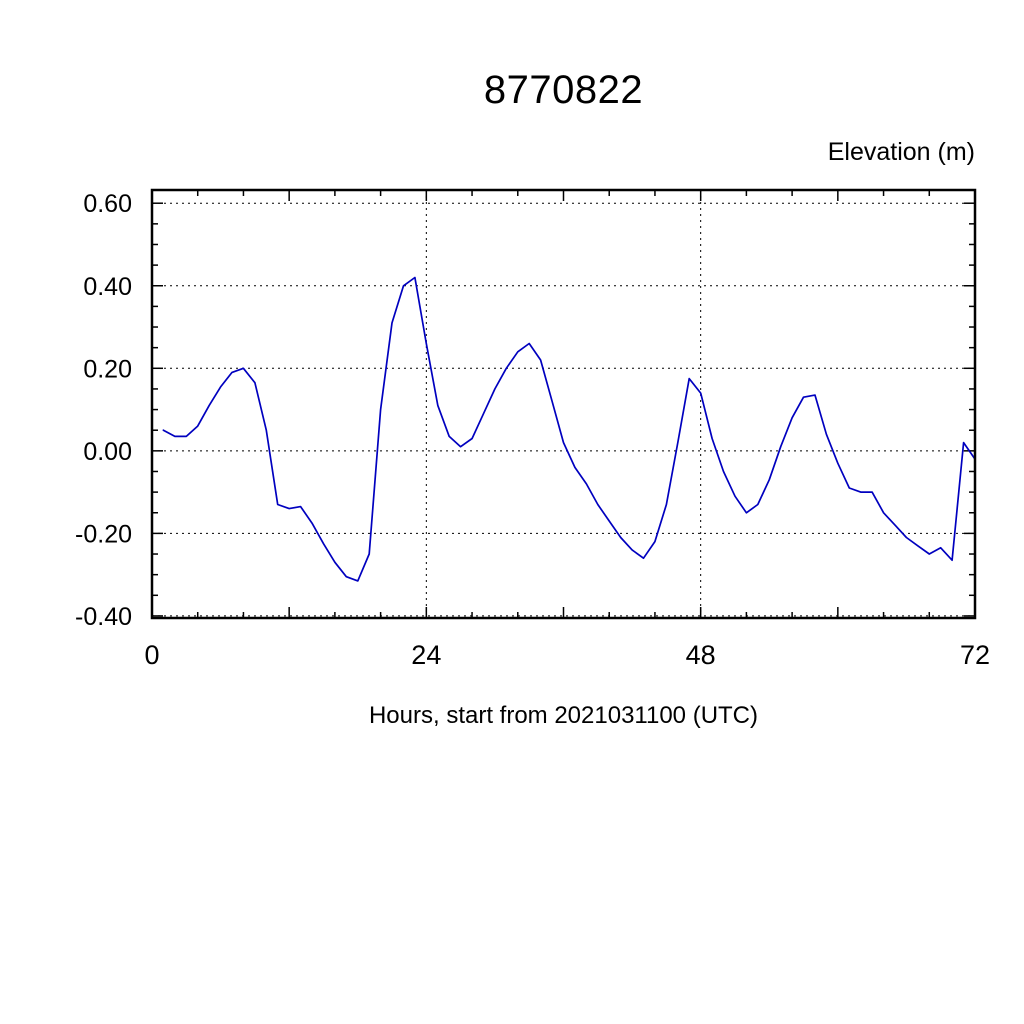  I want to click on y-tick-label: -0.20, so click(103, 534).